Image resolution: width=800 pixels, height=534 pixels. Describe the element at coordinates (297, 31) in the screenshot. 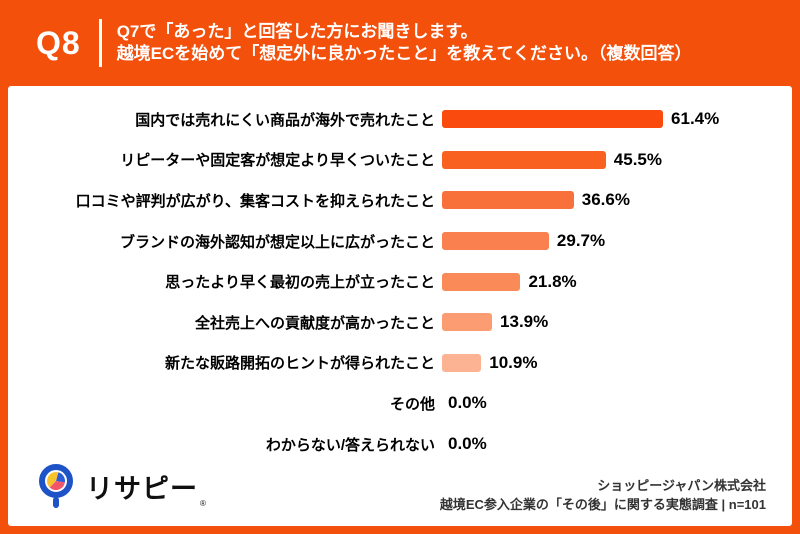

I see `question-title-line1: Q7で「あった」と回答した方にお聞きします。` at that location.